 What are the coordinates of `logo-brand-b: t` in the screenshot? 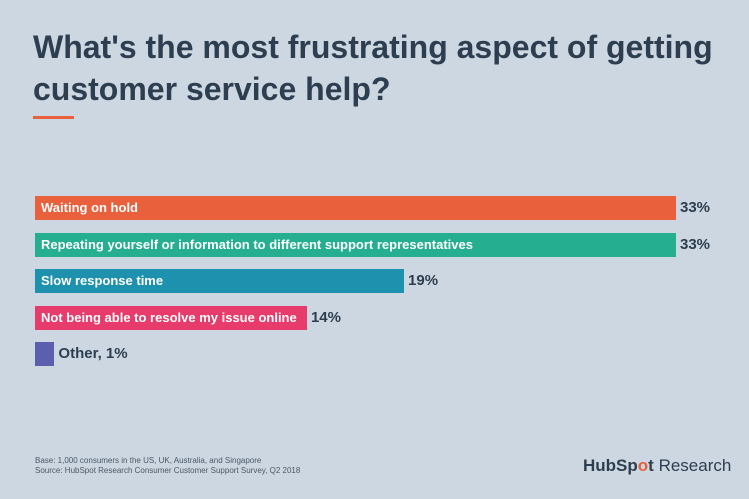 It's located at (651, 465).